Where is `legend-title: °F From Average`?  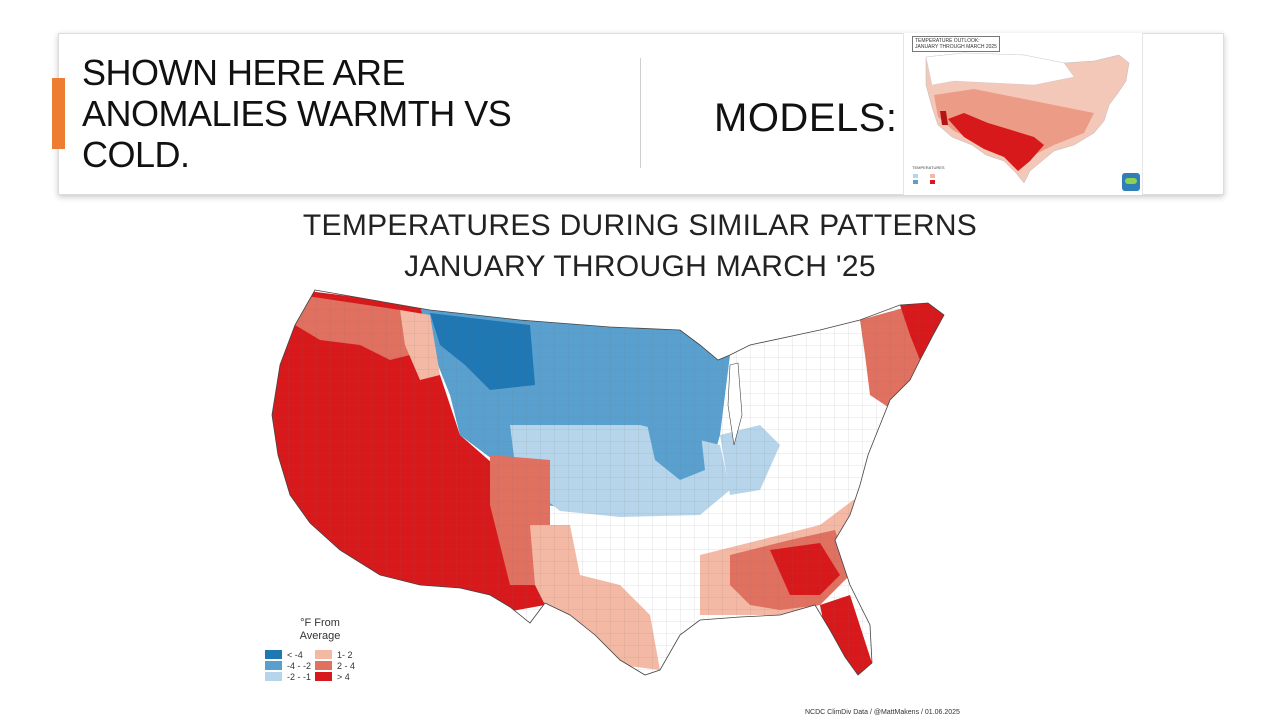
legend-title: °F From Average is located at coordinates (320, 630).